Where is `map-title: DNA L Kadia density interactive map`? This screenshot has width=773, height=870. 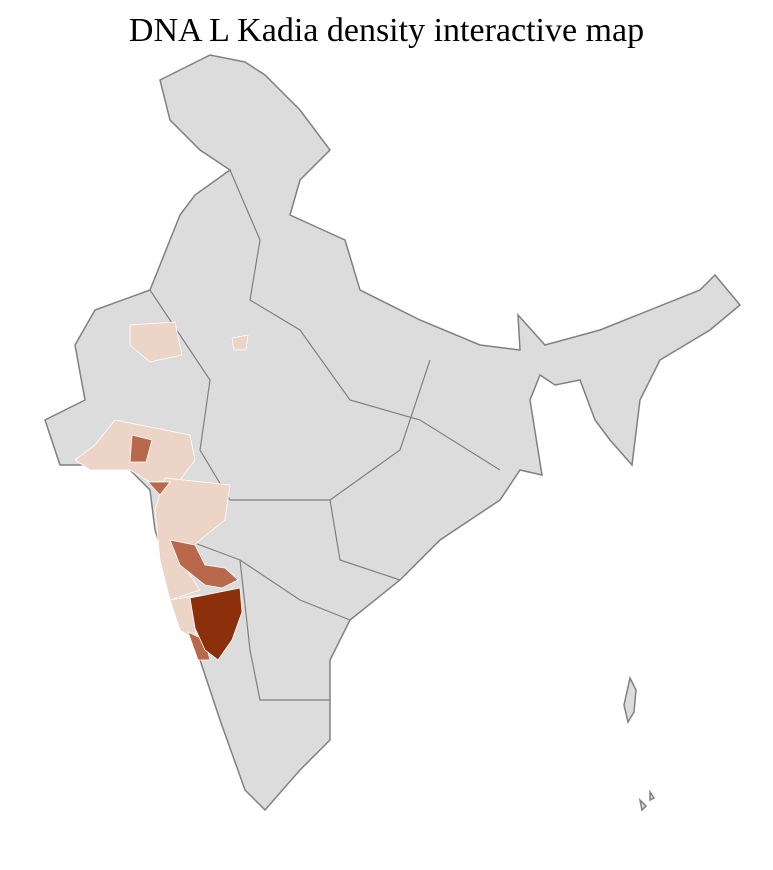
map-title: DNA L Kadia density interactive map is located at coordinates (386, 30).